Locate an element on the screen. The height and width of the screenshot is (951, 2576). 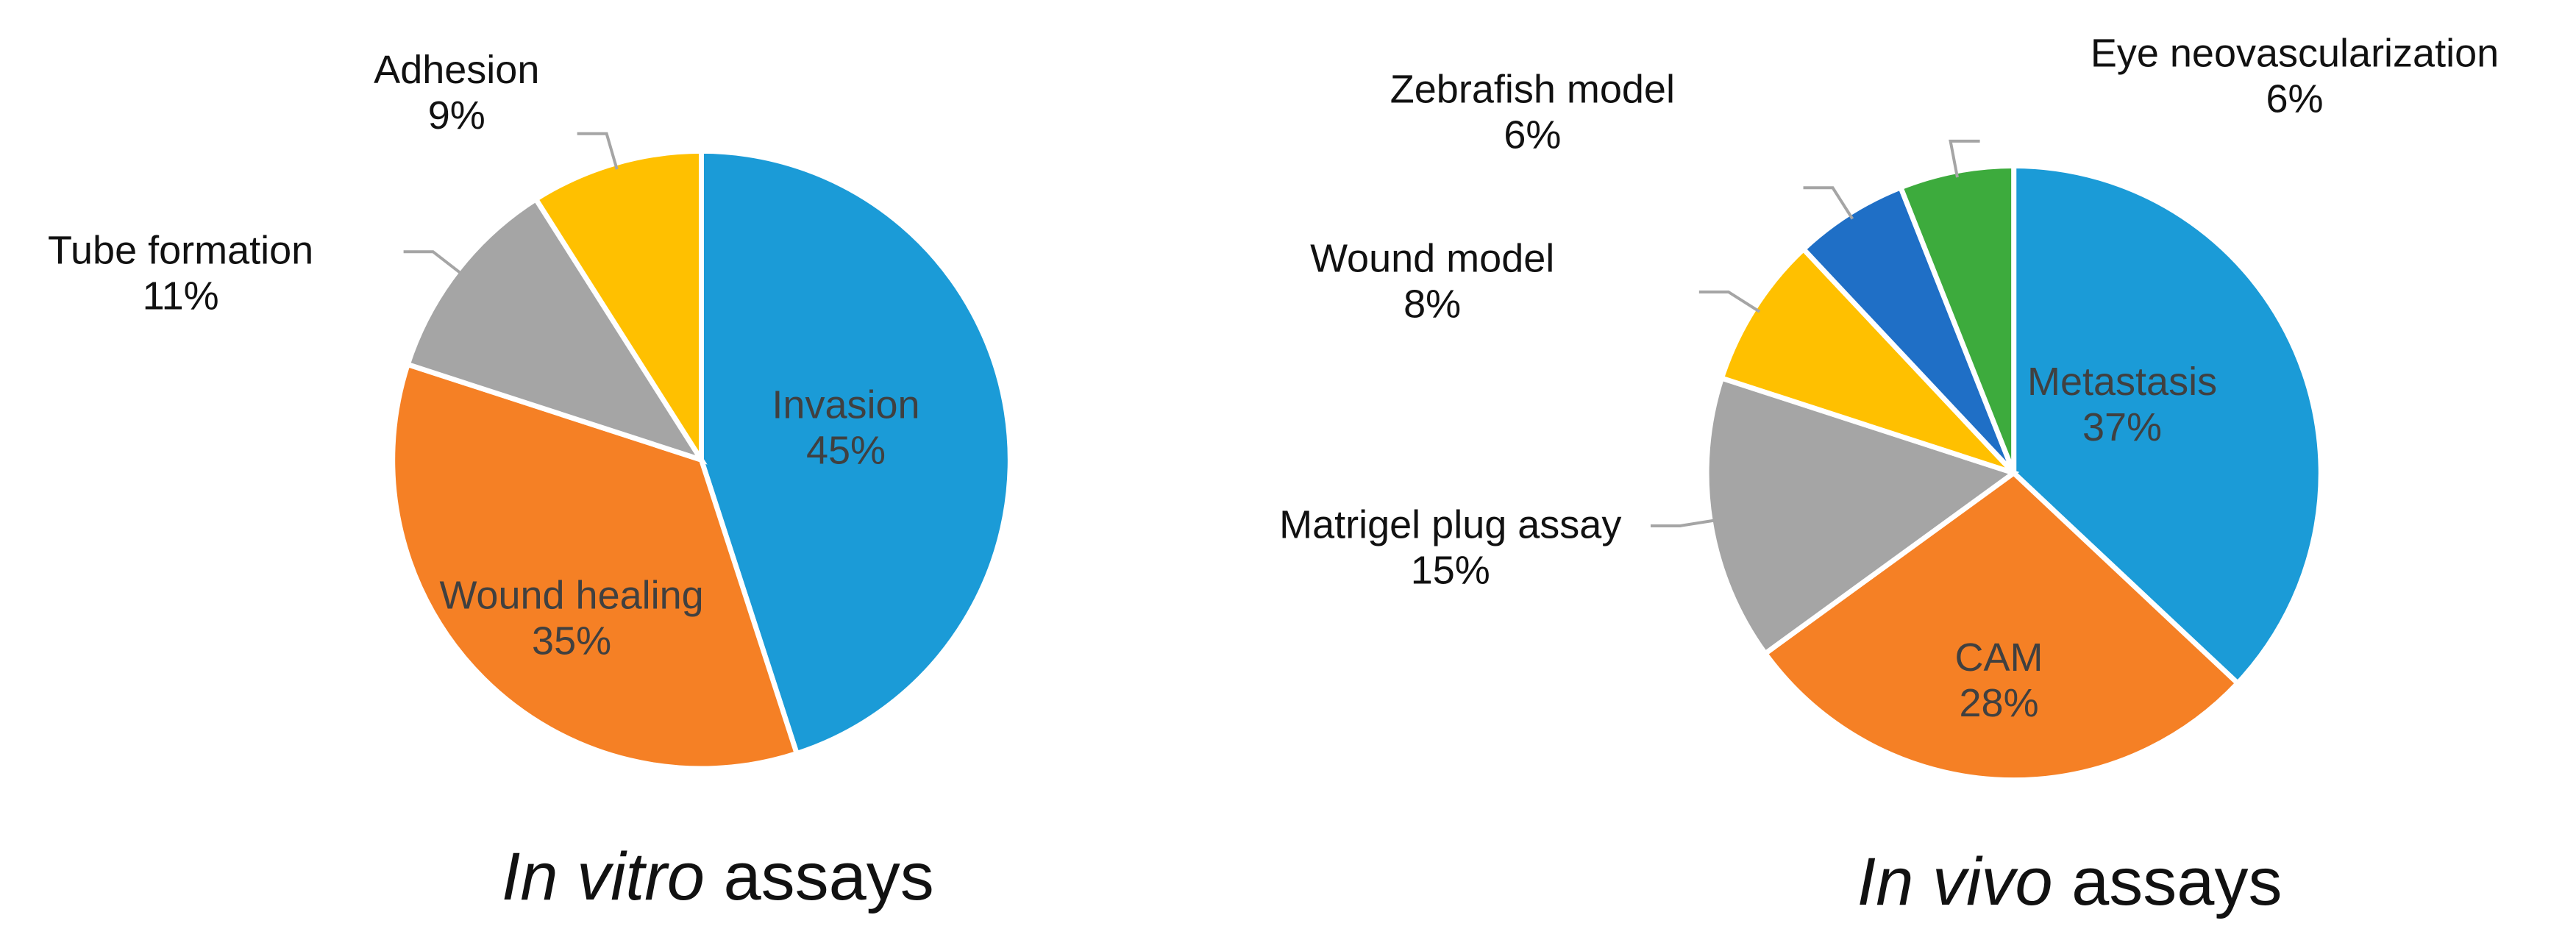
slice-value-label: 35% is located at coordinates (571, 641).